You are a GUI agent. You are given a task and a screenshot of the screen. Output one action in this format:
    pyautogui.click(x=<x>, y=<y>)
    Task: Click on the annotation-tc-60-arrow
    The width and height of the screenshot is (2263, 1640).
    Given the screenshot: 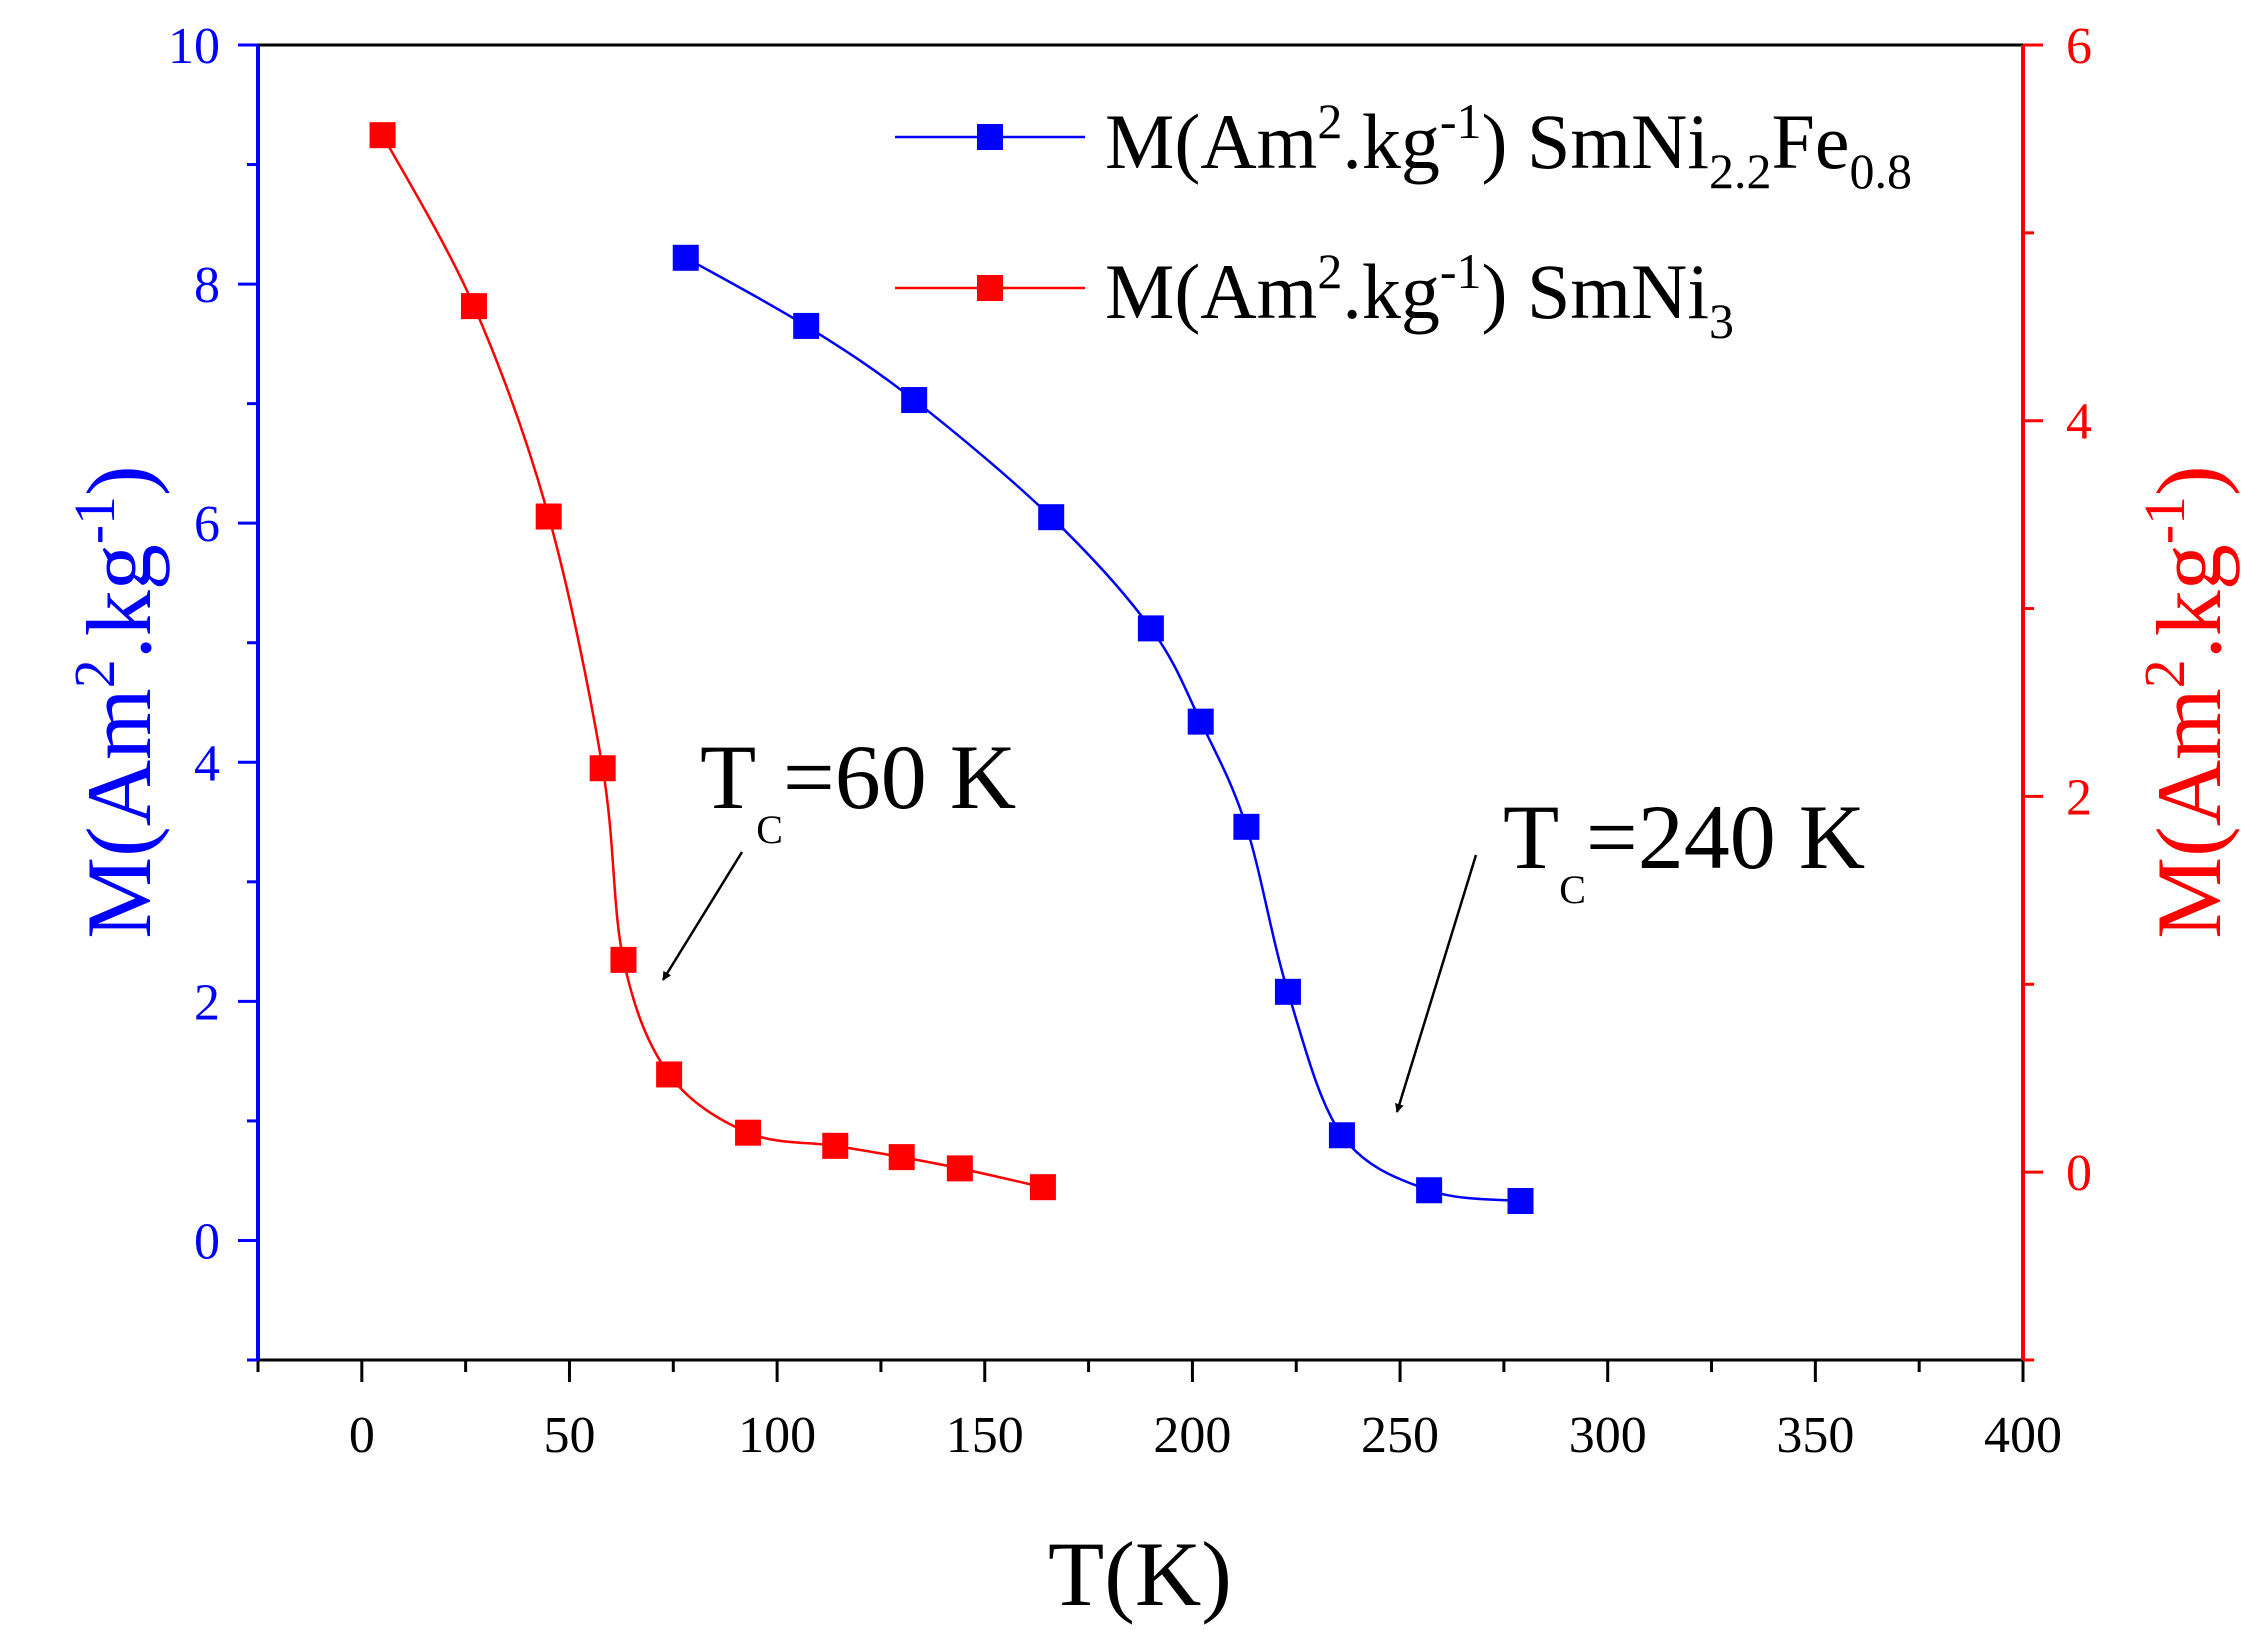 What is the action you would take?
    pyautogui.click(x=702, y=916)
    